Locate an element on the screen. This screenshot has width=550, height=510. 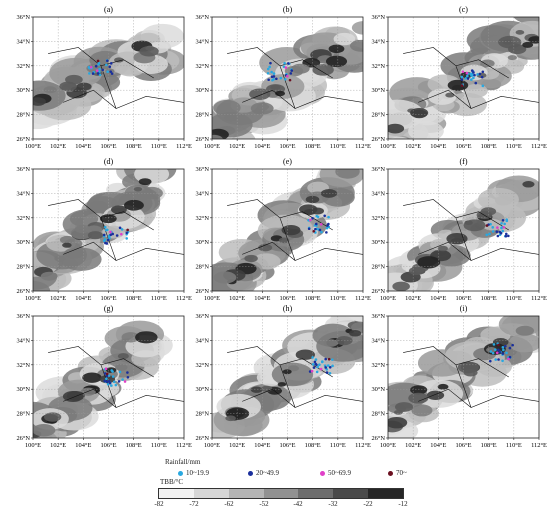
rainfall-legend-title: Rainfall/mm is located at coordinates (183, 462).